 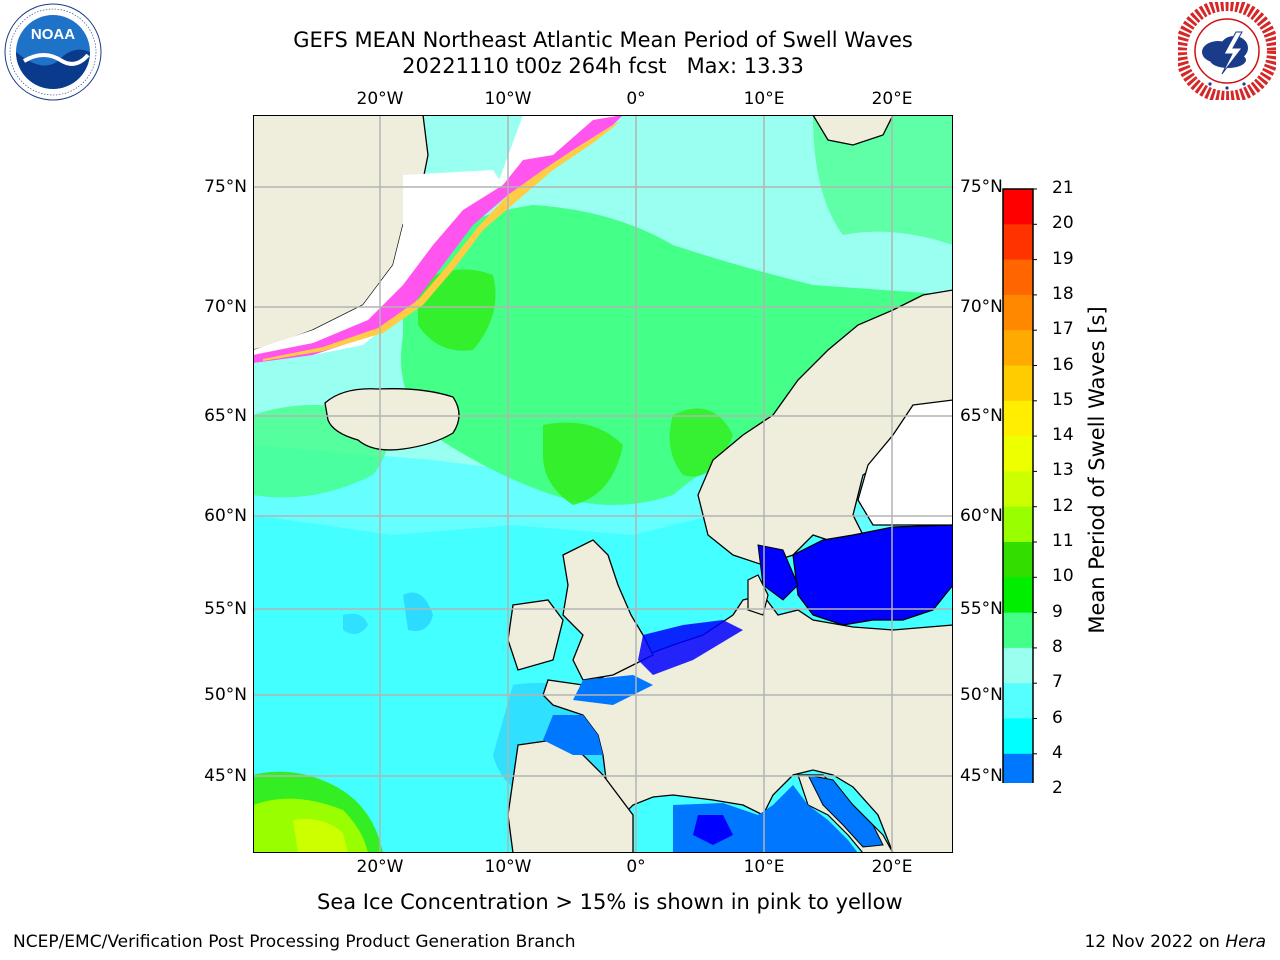 What do you see at coordinates (764, 99) in the screenshot?
I see `lon-label-top: 10°E` at bounding box center [764, 99].